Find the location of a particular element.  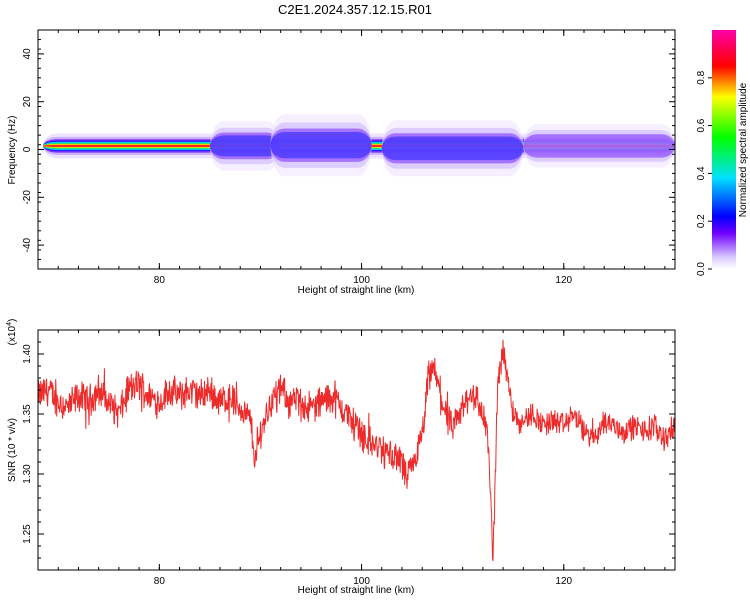

spectrogram-ylabel: Frequency (Hz) is located at coordinates (12, 150).